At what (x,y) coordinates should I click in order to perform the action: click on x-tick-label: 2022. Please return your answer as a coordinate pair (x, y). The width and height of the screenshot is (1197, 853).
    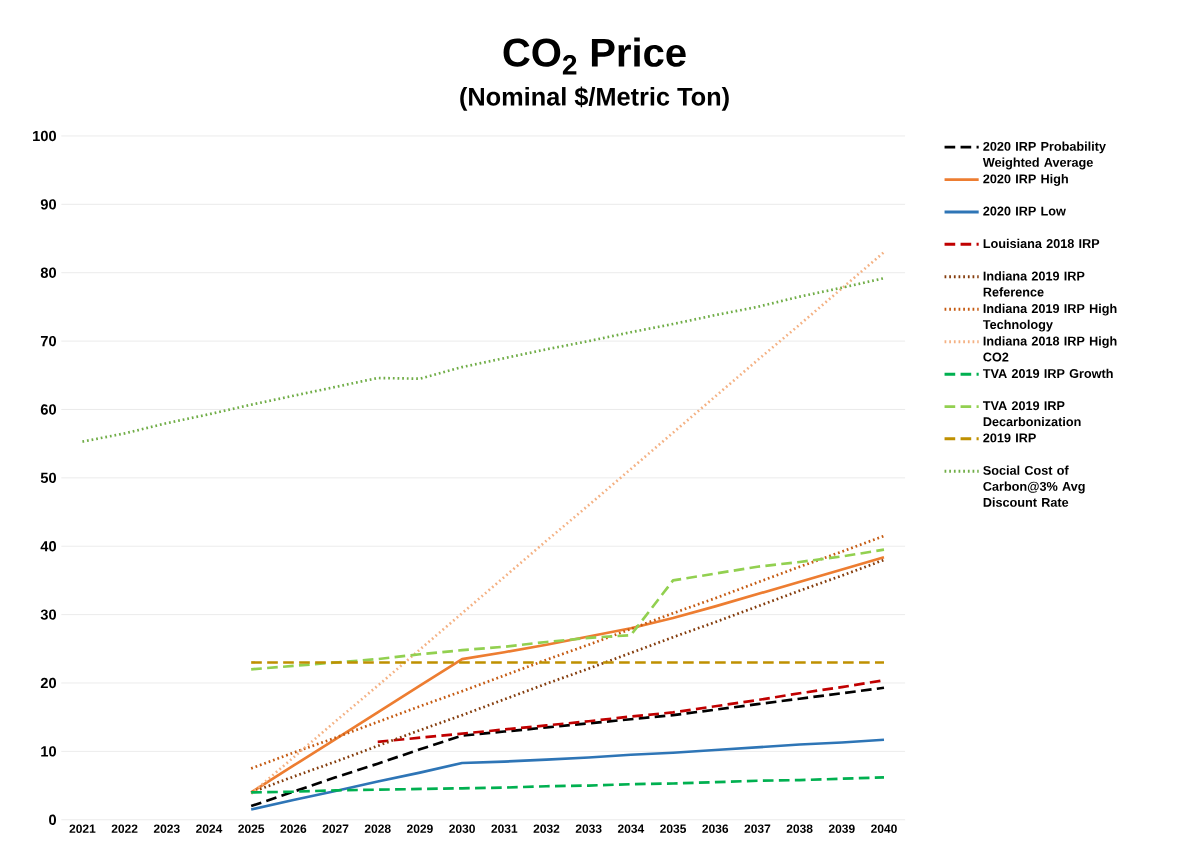
    Looking at the image, I should click on (124, 828).